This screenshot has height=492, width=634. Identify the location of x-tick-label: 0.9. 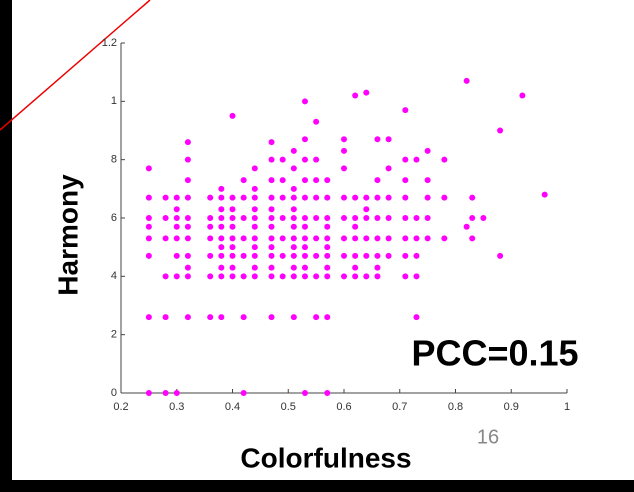
(511, 407).